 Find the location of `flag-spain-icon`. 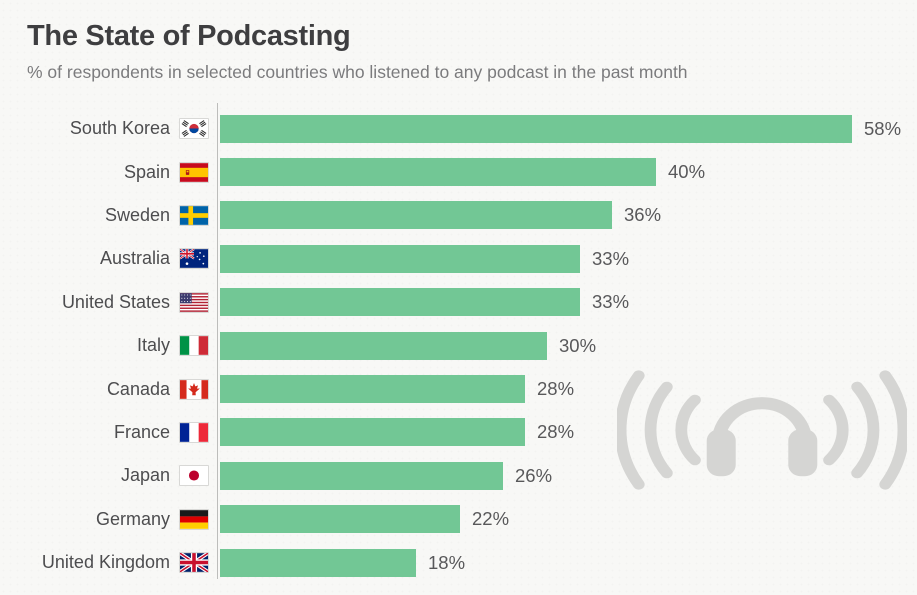

flag-spain-icon is located at coordinates (194, 172).